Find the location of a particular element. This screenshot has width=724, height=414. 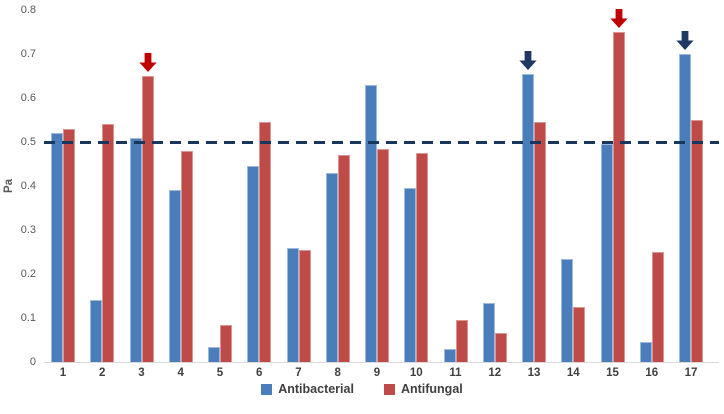

legend-item-antifungal: Antifungal is located at coordinates (423, 389).